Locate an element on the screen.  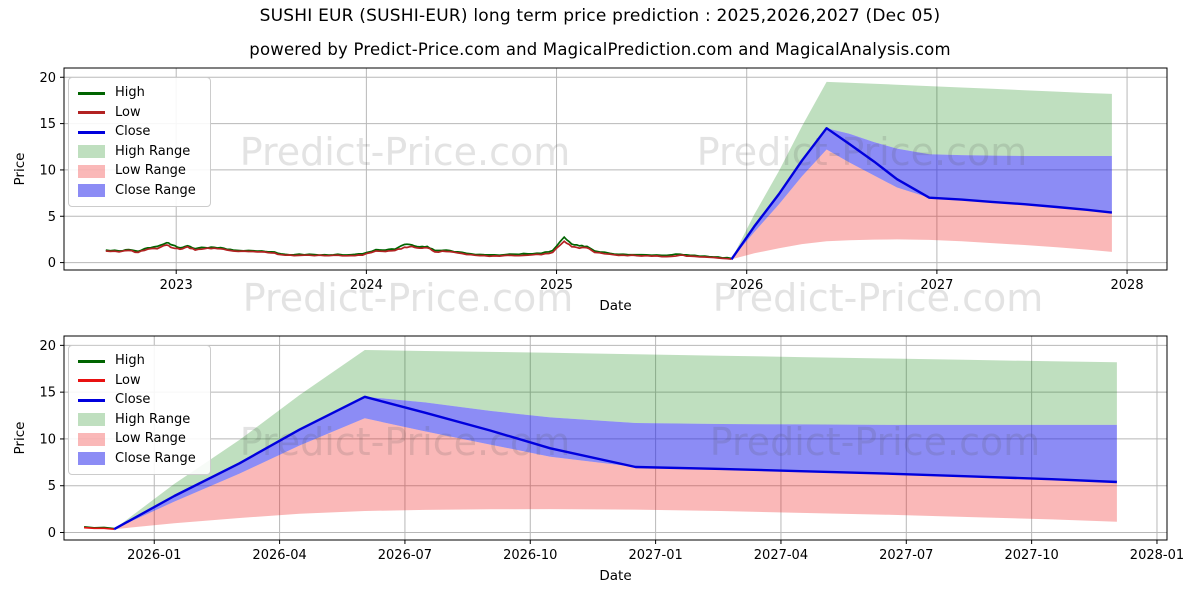
x-tick-label: 2026-04 is located at coordinates (279, 555).